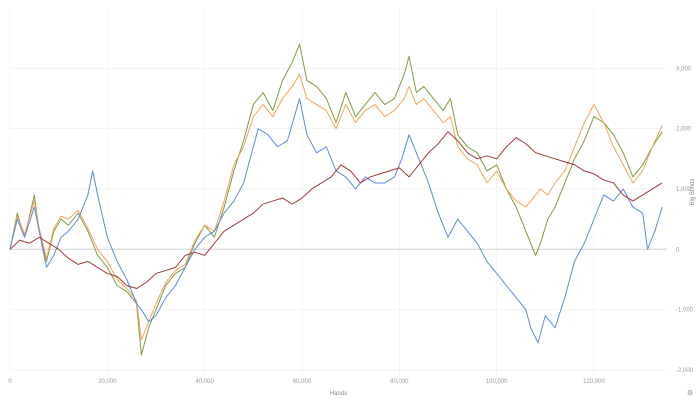 This screenshot has width=700, height=402. Describe the element at coordinates (684, 130) in the screenshot. I see `y-tick-label: 2,000` at that location.